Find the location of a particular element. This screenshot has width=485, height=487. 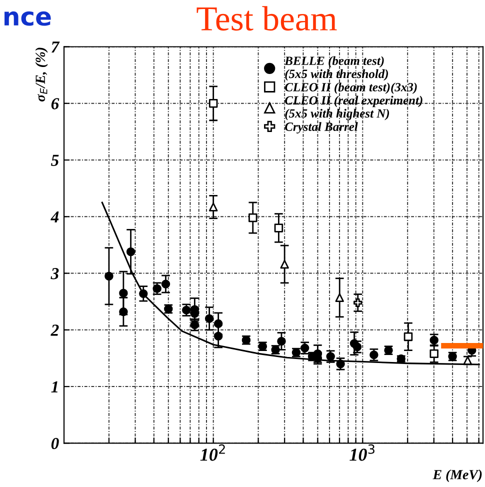

y-tick-label: 4 is located at coordinates (54, 216).